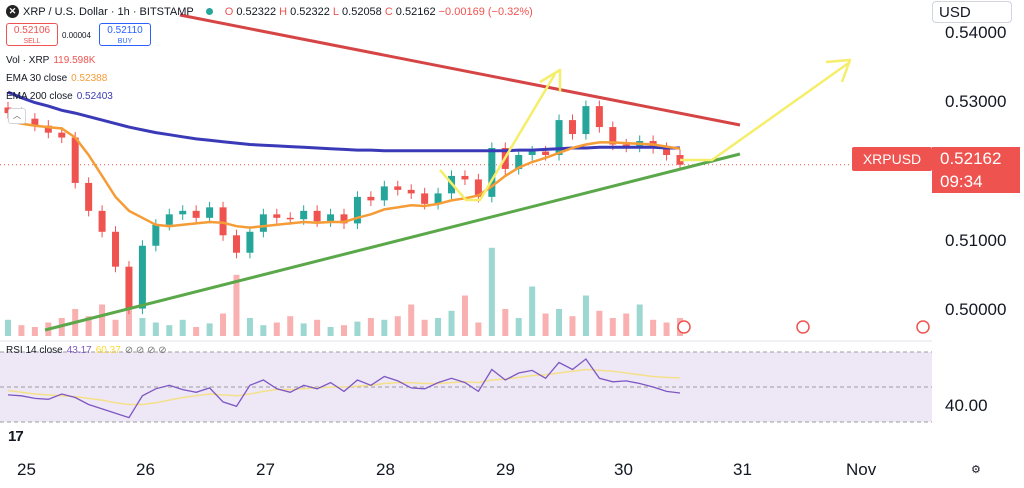  What do you see at coordinates (125, 41) in the screenshot?
I see `buy-label: BUY` at bounding box center [125, 41].